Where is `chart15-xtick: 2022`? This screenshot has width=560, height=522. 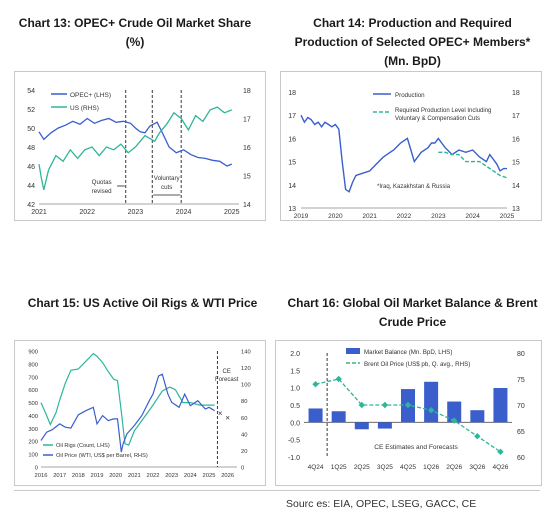
chart15-xtick: 2022 is located at coordinates (153, 476).